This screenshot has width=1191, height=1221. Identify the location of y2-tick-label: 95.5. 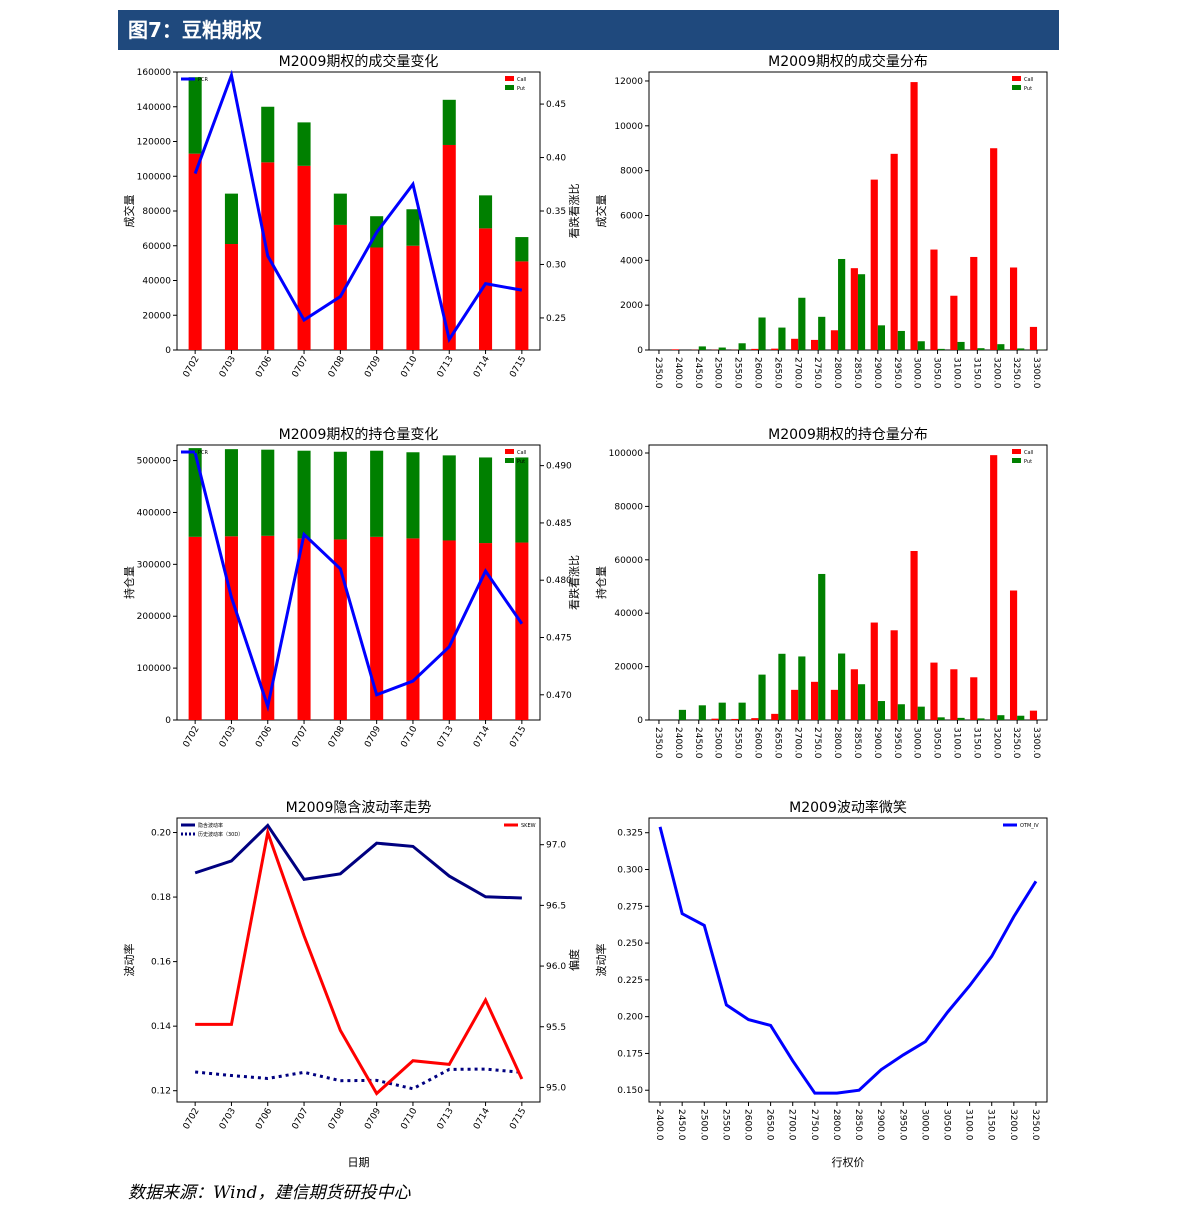
(556, 1028).